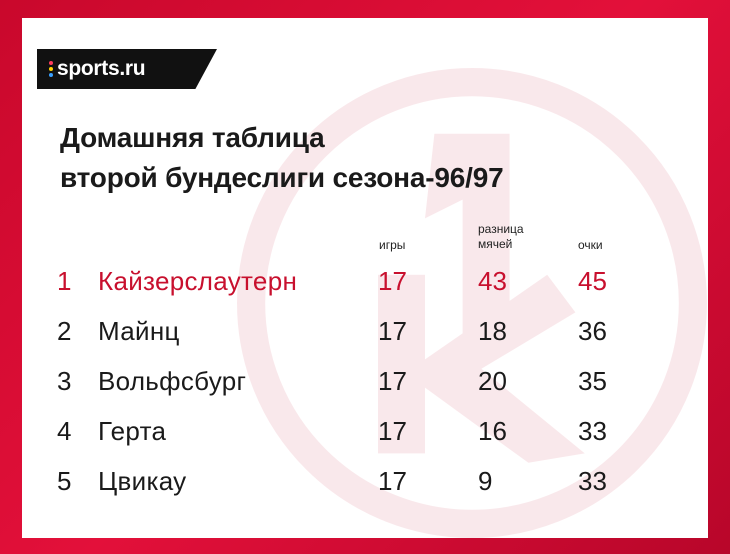  I want to click on title-line-2: второй бундеслиги сезона-96/97, so click(282, 177).